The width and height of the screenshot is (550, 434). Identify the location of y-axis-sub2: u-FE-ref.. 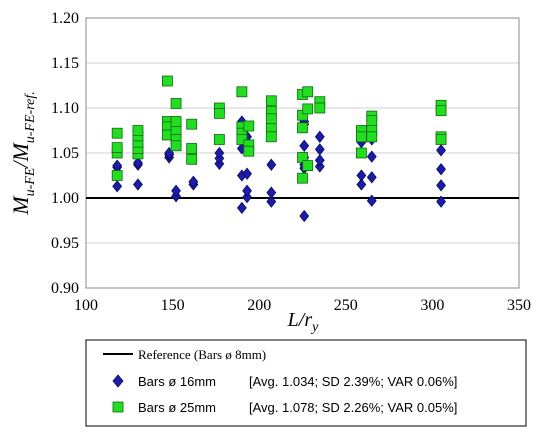
(30, 117).